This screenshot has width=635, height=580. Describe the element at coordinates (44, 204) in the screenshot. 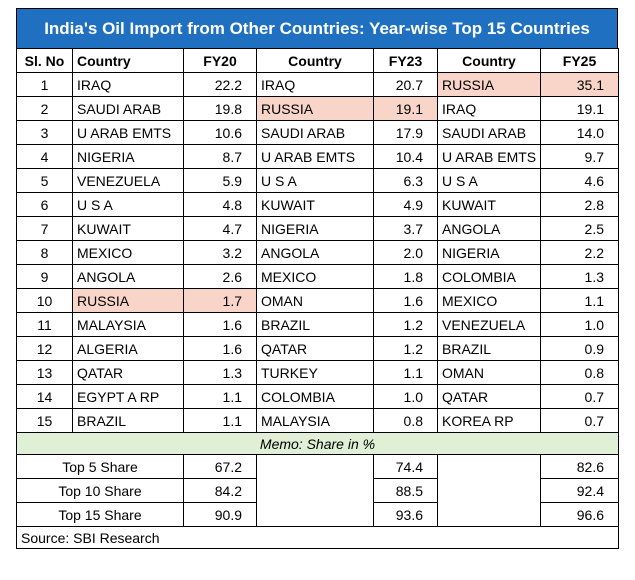

I see `cell: 6` at that location.